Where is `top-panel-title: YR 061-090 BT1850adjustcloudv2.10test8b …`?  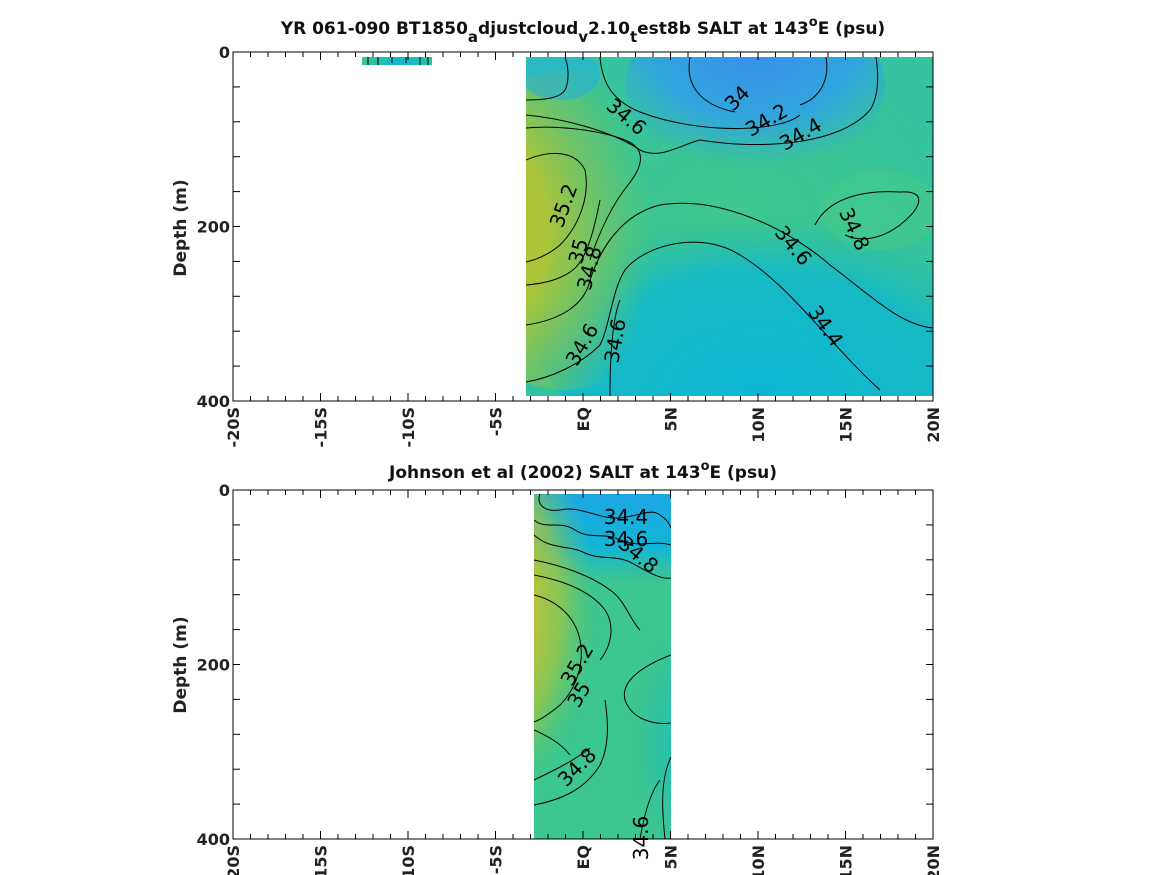
top-panel-title: YR 061-090 BT1850adjustcloudv2.10test8b … is located at coordinates (582, 30).